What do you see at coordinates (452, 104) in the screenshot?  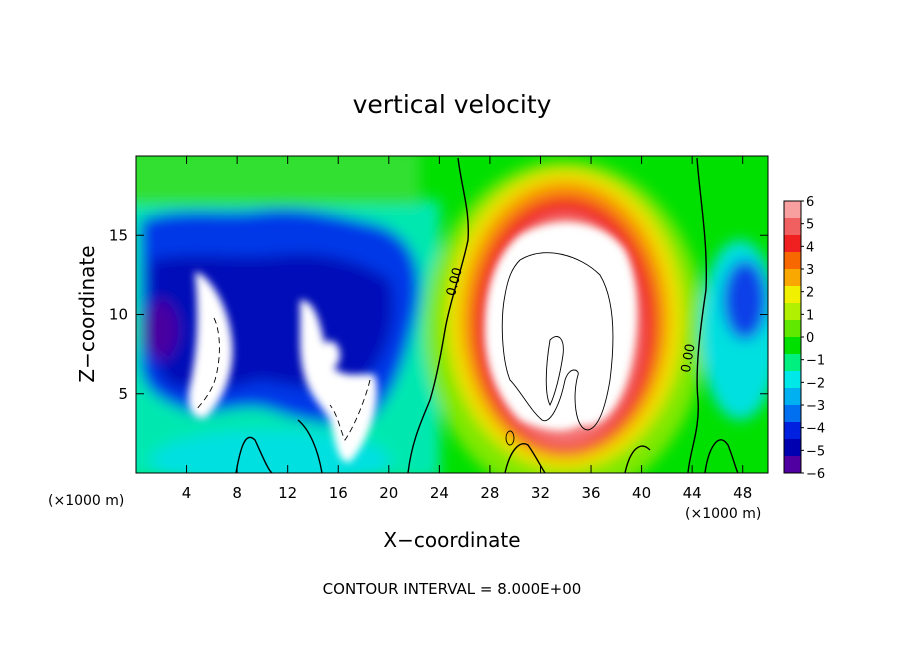 I see `chart-title: vertical velocity` at bounding box center [452, 104].